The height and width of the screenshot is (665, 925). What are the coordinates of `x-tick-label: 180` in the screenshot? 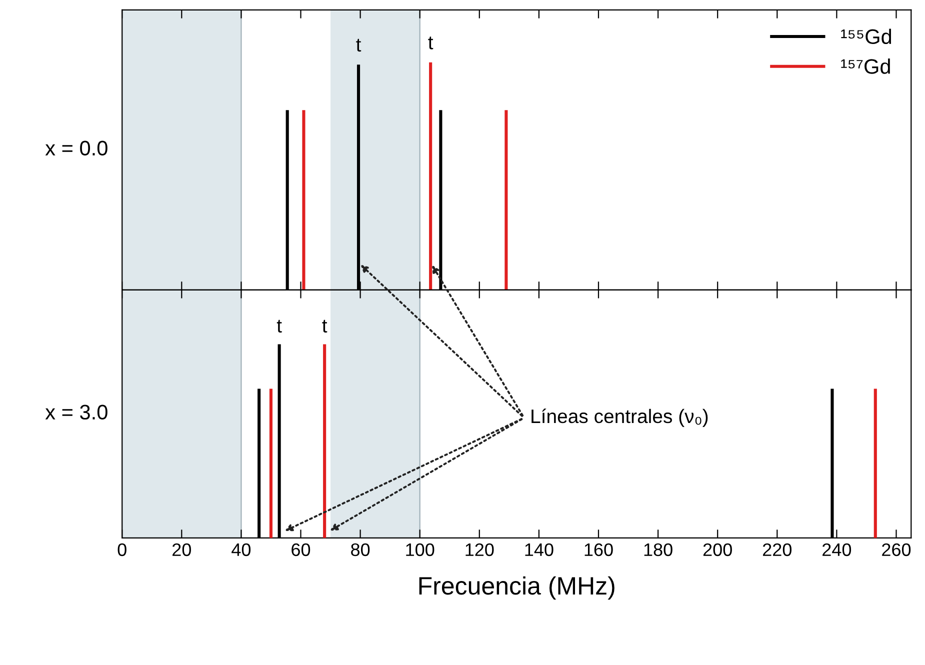 It's located at (658, 549).